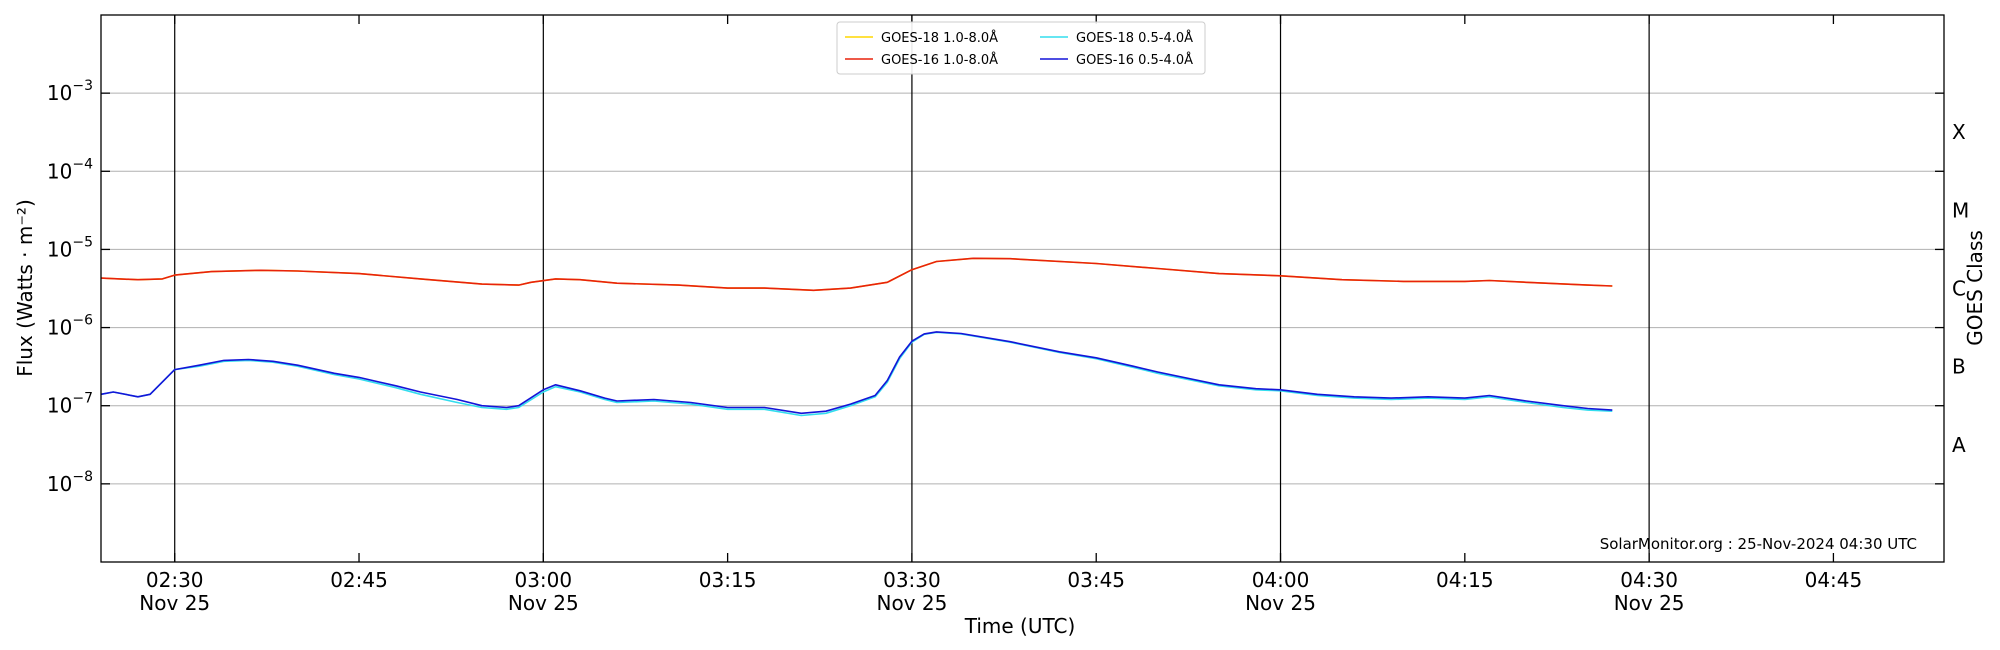  I want to click on goes-class-label: B, so click(1959, 367).